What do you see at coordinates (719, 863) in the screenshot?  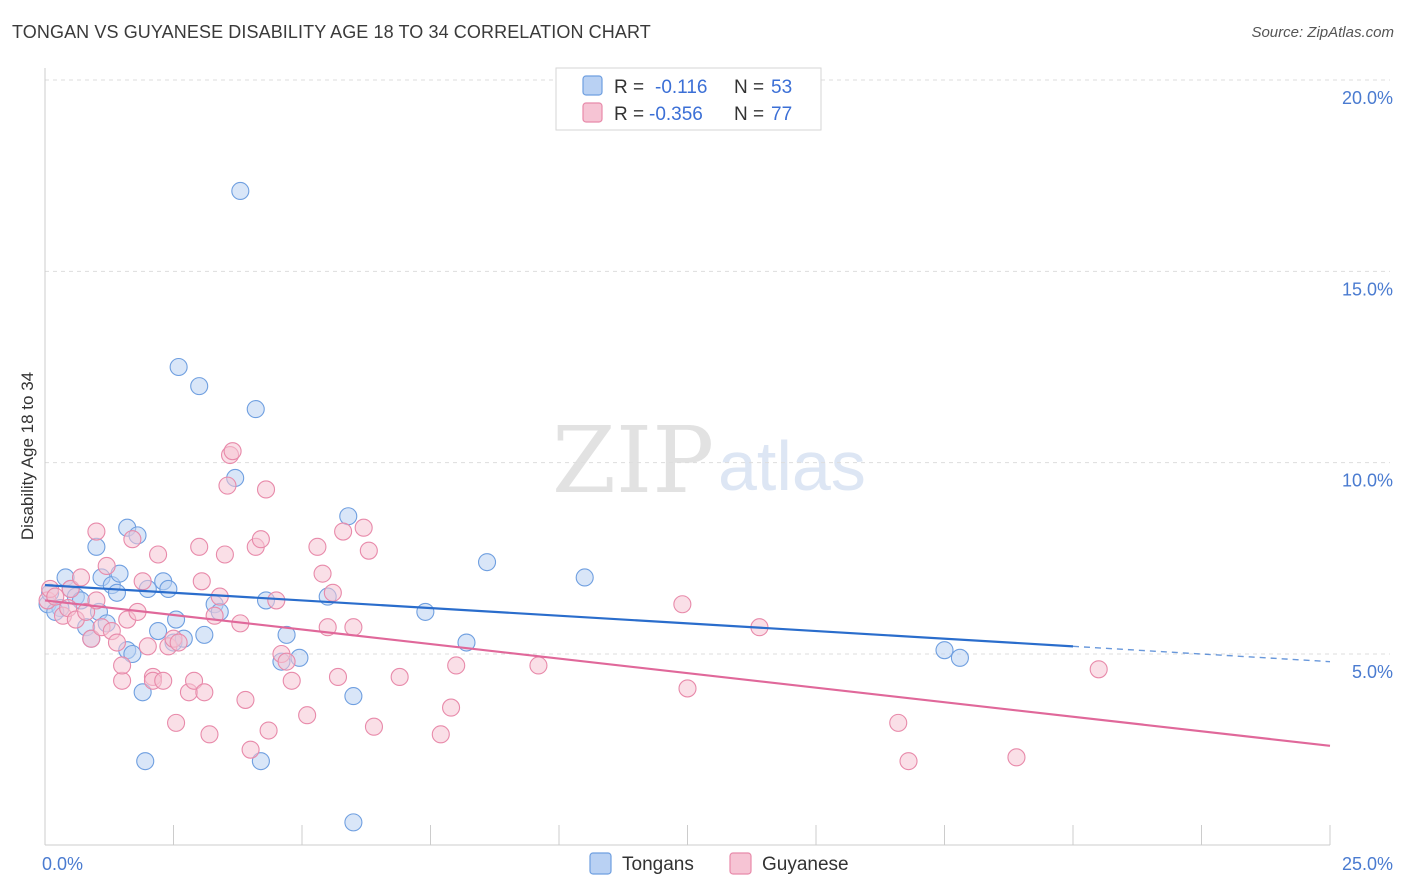 I see `series-legend: Tongans Guyanese` at bounding box center [719, 863].